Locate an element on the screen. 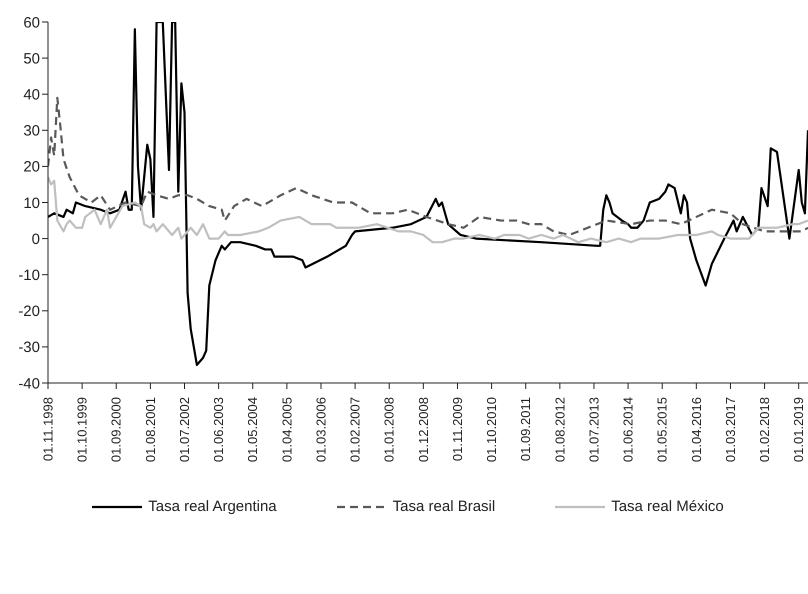 Image resolution: width=808 pixels, height=594 pixels. y-tick-label: -20 is located at coordinates (29, 311).